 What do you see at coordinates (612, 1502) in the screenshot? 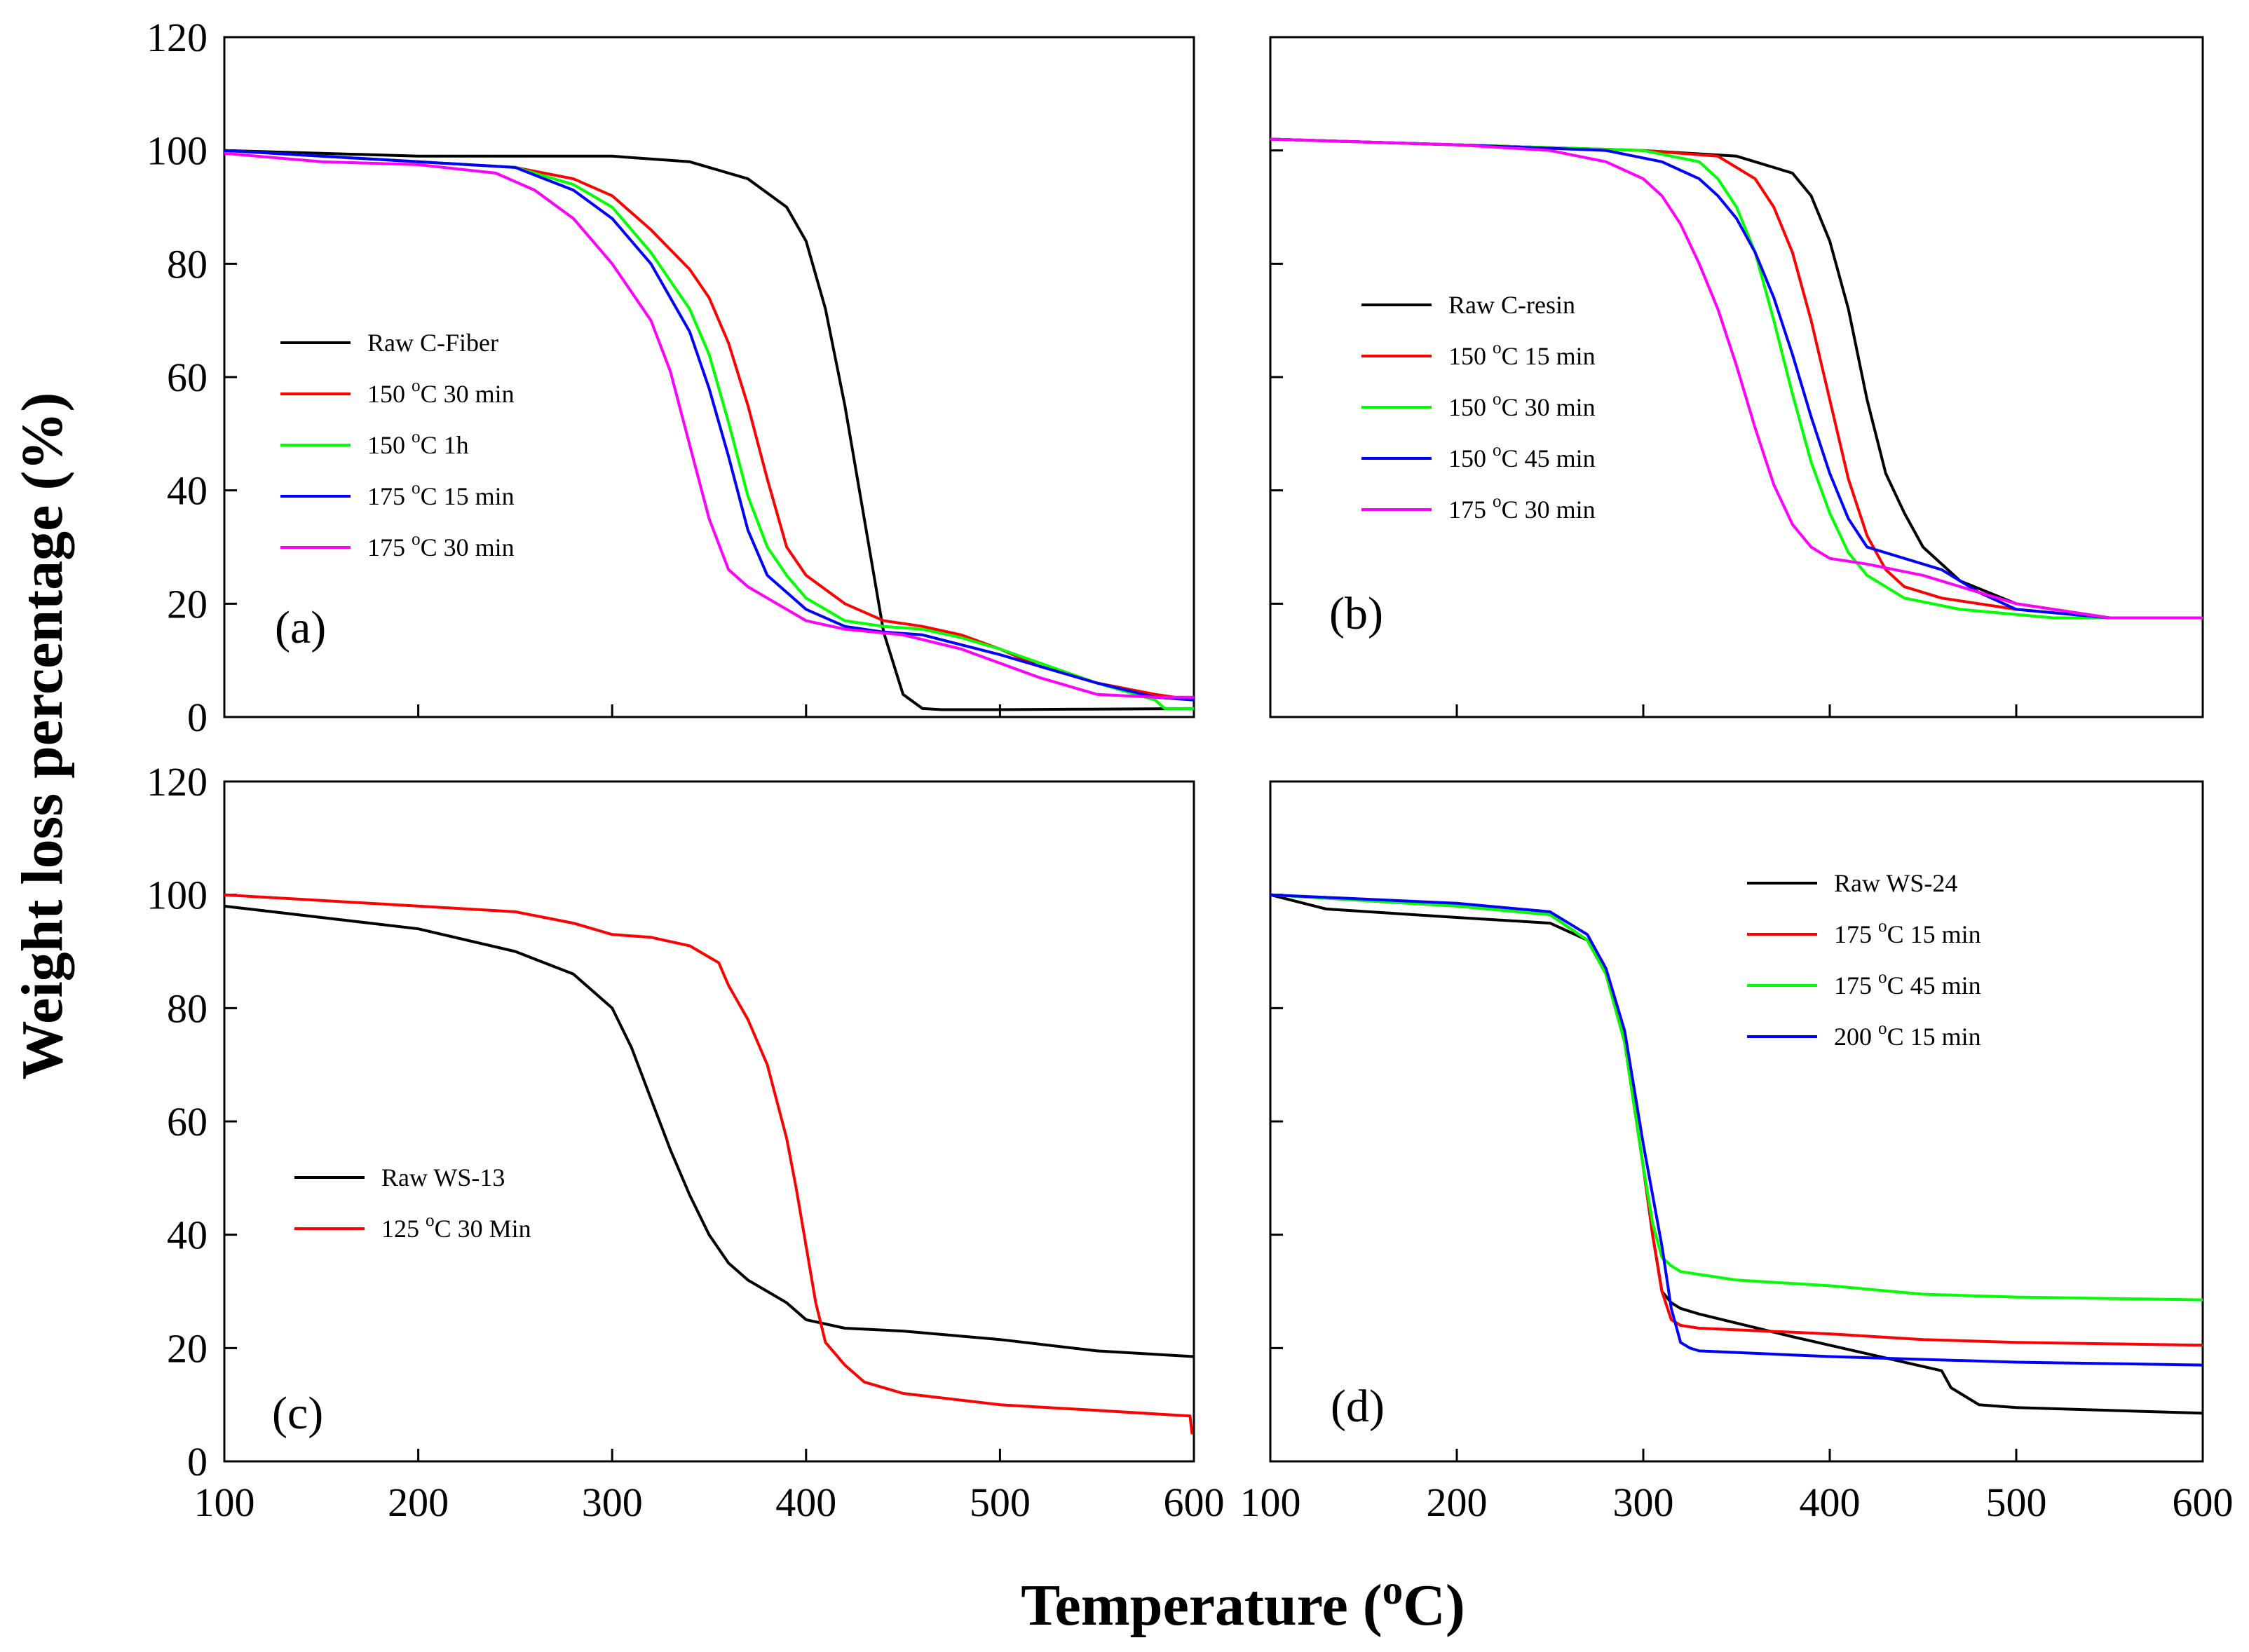
I see `panel-c-xtick-label: 300` at bounding box center [612, 1502].